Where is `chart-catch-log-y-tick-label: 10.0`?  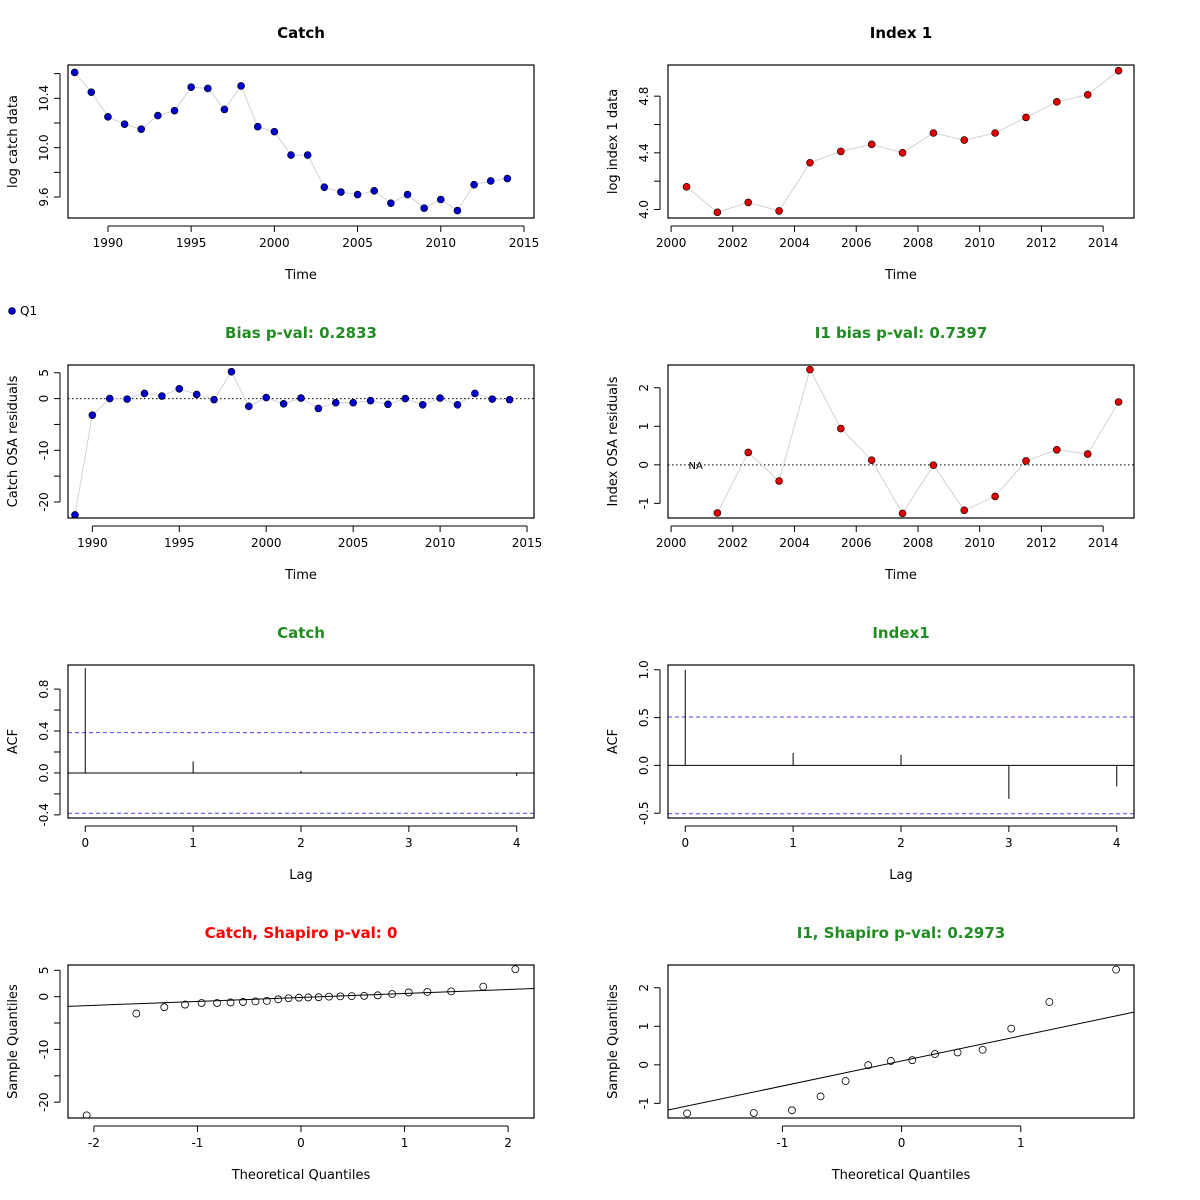
chart-catch-log-y-tick-label: 10.0 is located at coordinates (44, 147).